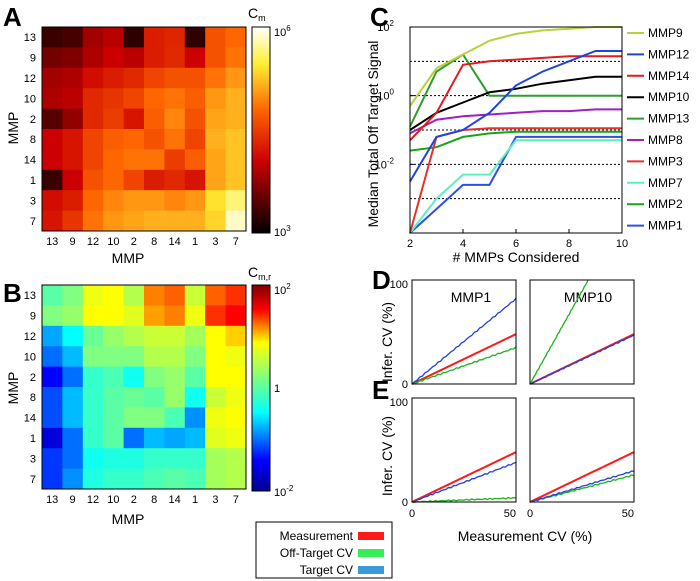  I want to click on subplot-y-tick-label: 0, so click(405, 503).